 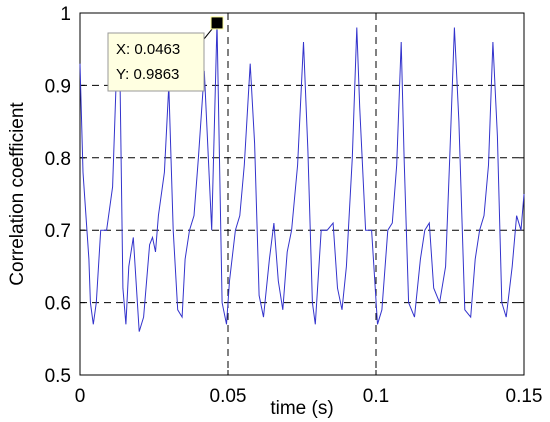 What do you see at coordinates (147, 74) in the screenshot?
I see `datatip-y-text: Y: 0.9863` at bounding box center [147, 74].